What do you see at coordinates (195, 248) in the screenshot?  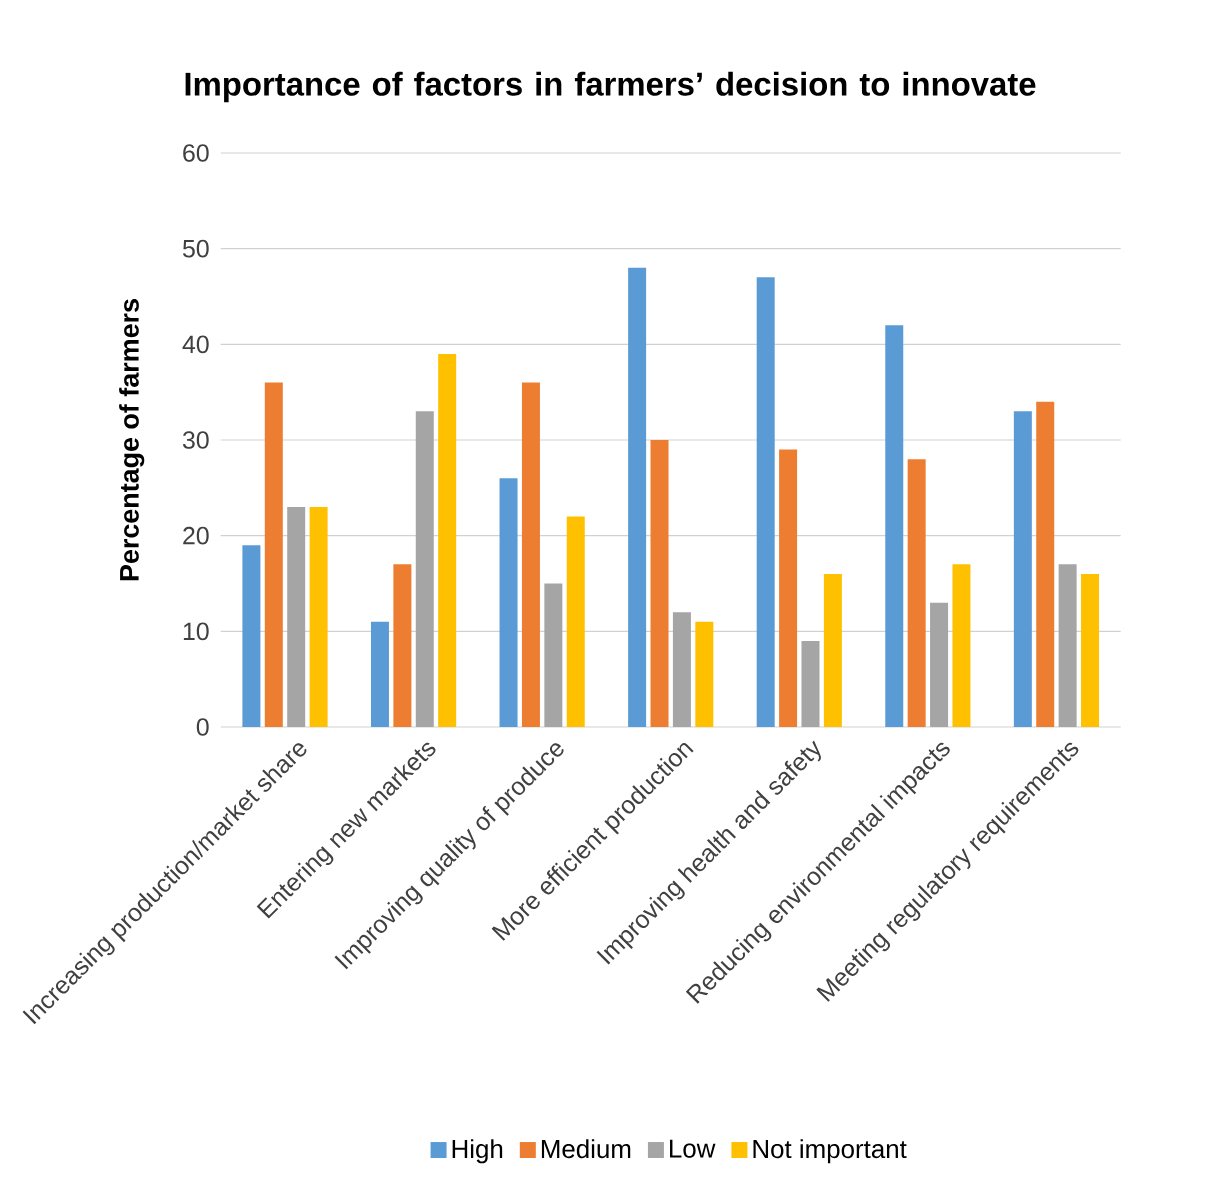 I see `y-tick-label: 50` at bounding box center [195, 248].